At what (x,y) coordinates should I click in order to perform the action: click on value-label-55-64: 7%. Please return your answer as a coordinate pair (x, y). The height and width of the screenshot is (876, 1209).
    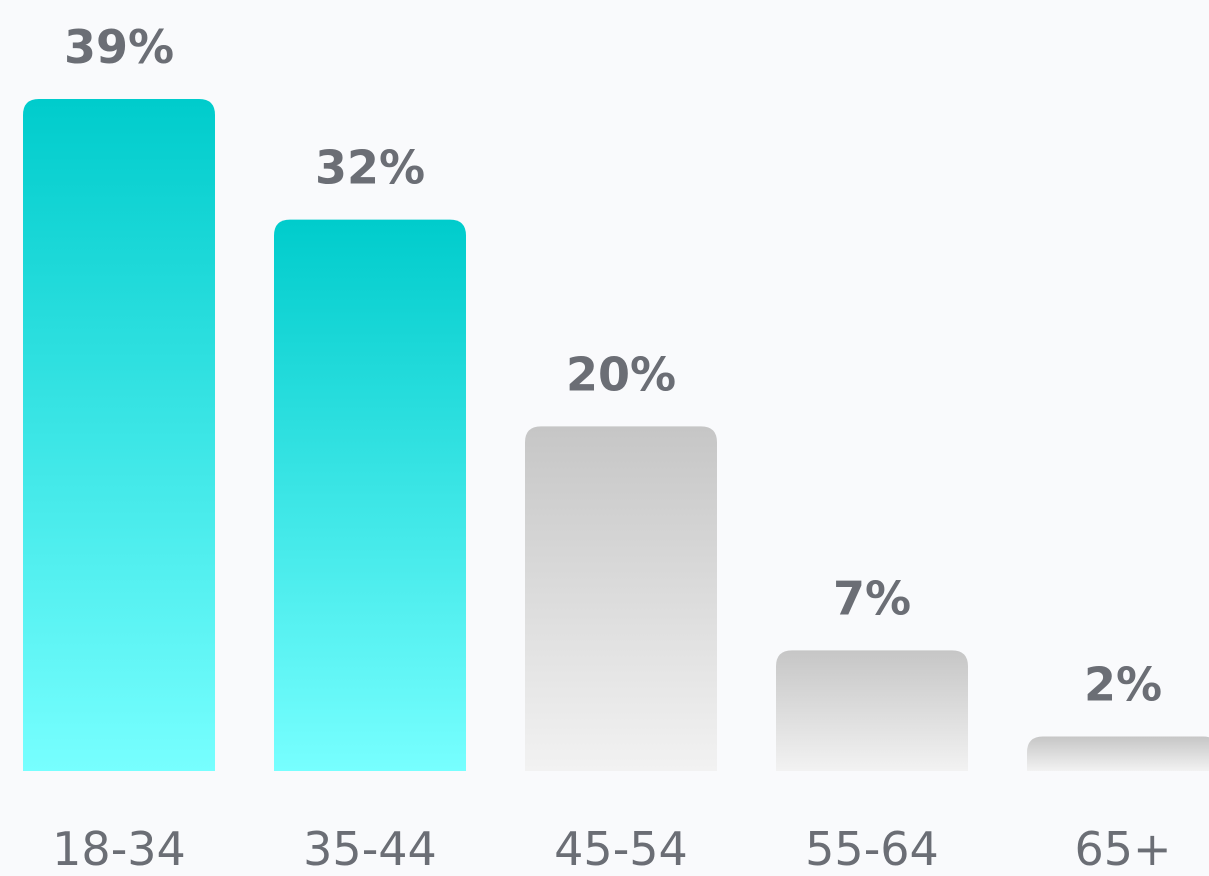
    Looking at the image, I should click on (872, 598).